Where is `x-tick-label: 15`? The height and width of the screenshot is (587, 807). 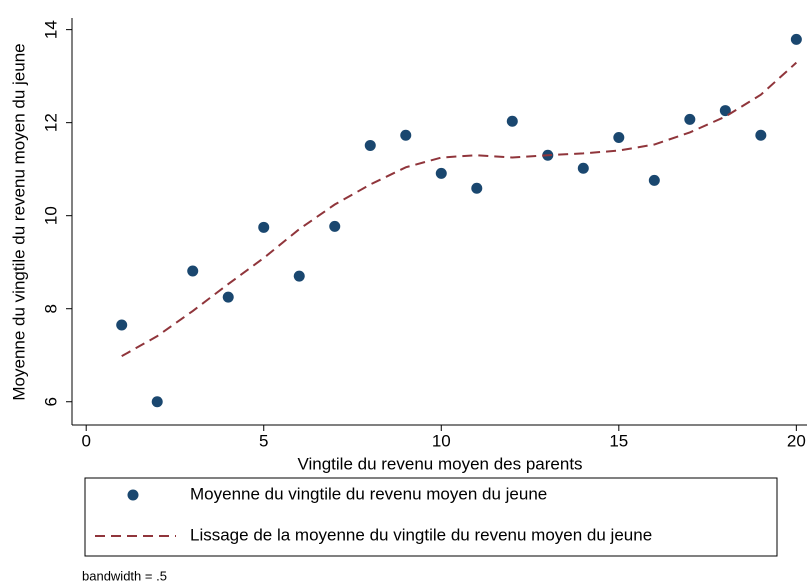 x-tick-label: 15 is located at coordinates (618, 440).